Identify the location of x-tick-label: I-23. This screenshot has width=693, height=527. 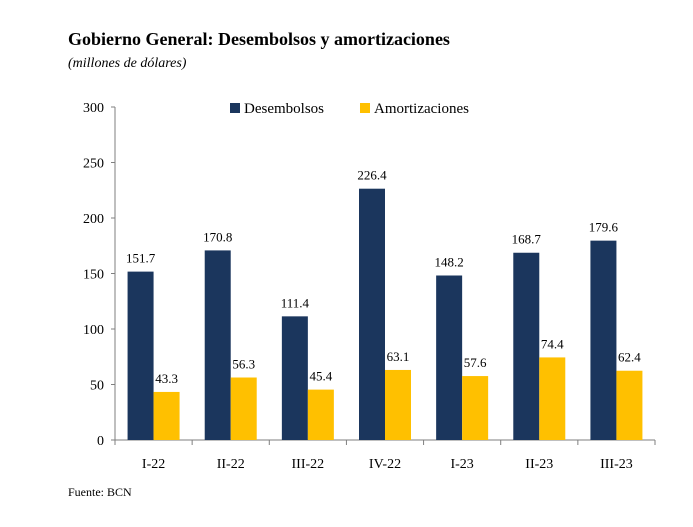
(461, 464).